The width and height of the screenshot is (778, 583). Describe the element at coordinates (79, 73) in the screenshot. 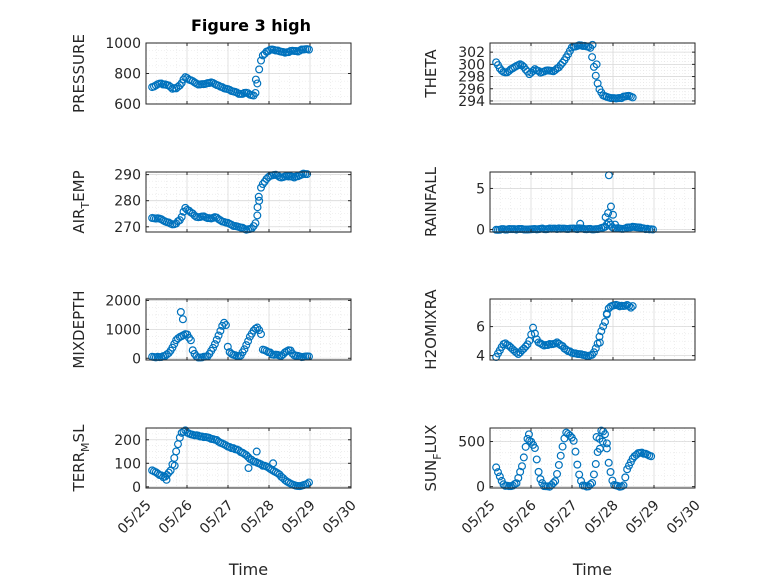

I see `y-axis-label: PRESSURE` at that location.